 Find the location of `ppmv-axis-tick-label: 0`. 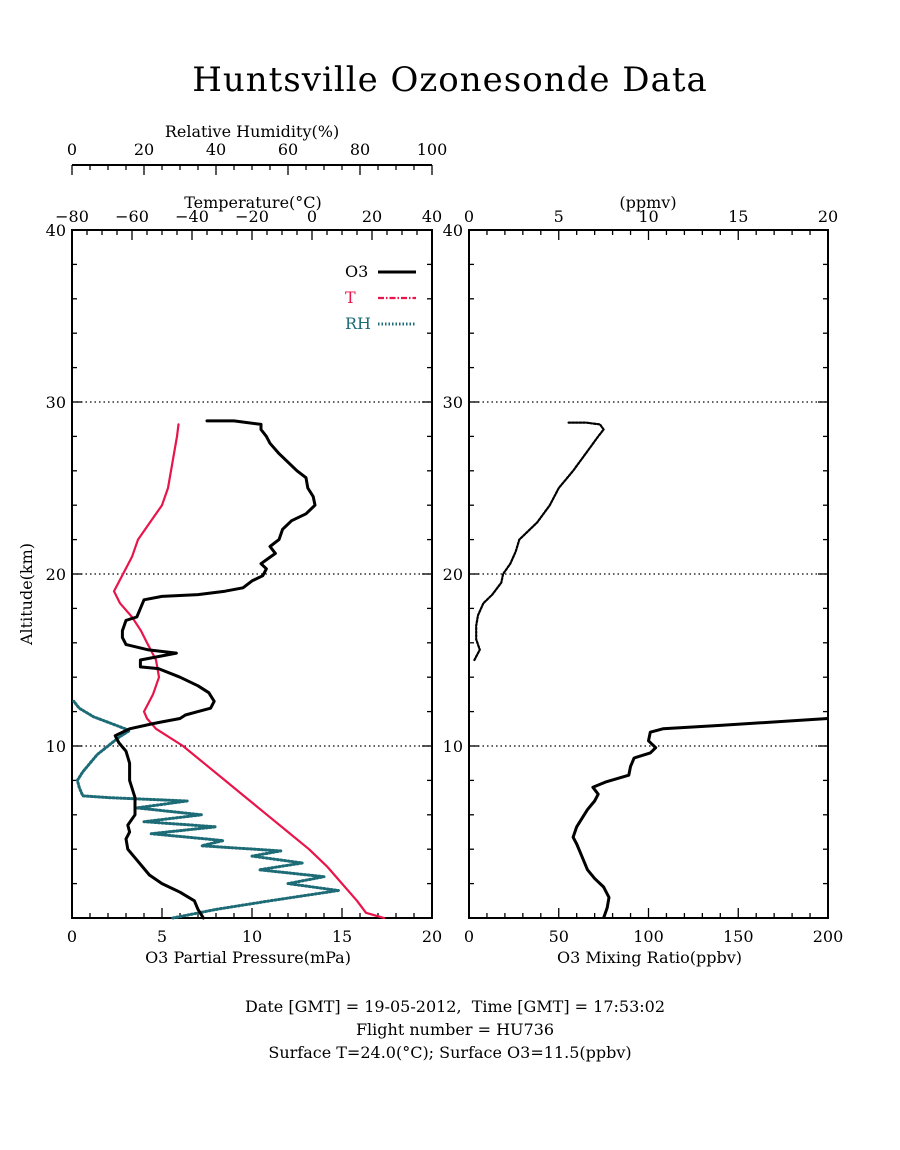

ppmv-axis-tick-label: 0 is located at coordinates (469, 216).